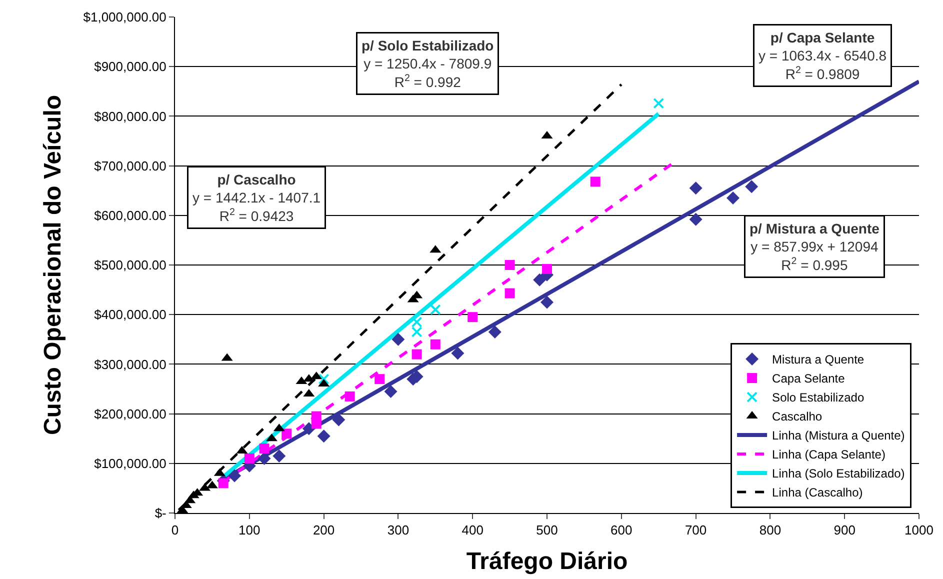 The height and width of the screenshot is (579, 943). Describe the element at coordinates (829, 455) in the screenshot. I see `legend-label: Linha (Capa Selante)` at that location.